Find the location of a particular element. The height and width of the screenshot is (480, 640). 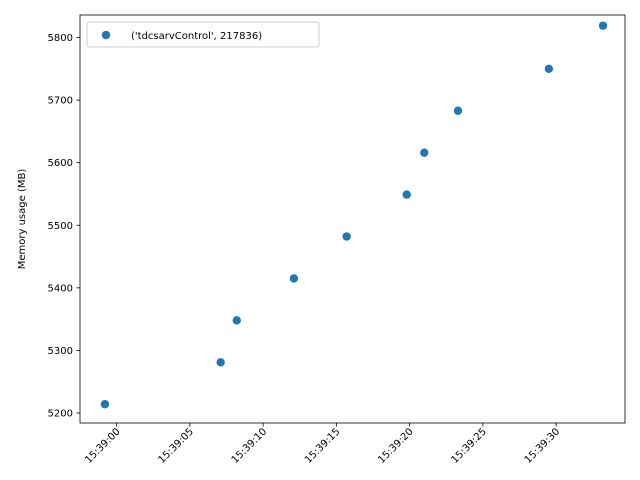

y-axis-ticks: 5200 5300 5400 5500 5600 5700 5800 is located at coordinates (64, 226).